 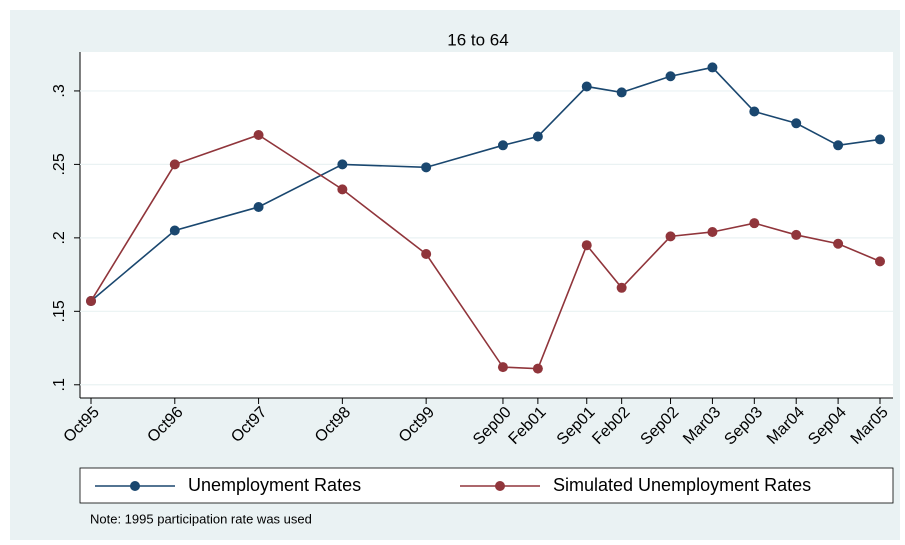 I want to click on legend-label: Simulated Unemployment Rates, so click(x=682, y=485).